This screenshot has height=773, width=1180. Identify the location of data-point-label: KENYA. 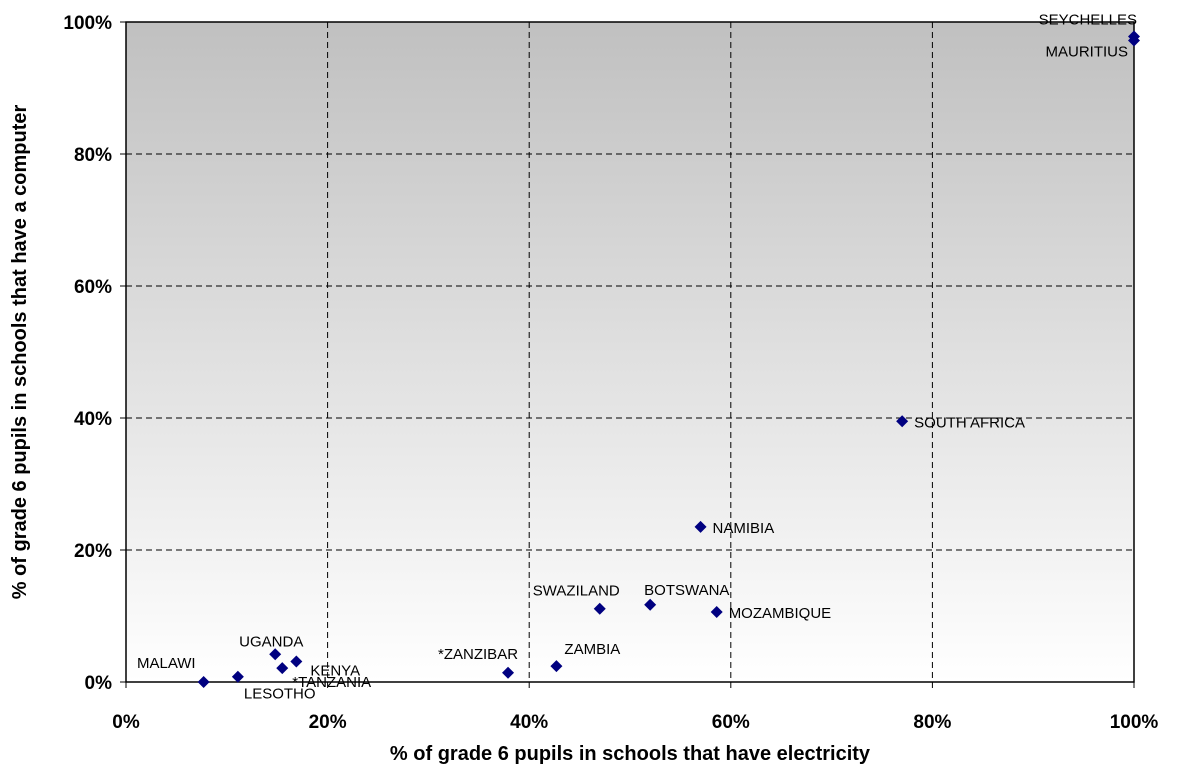
(335, 671).